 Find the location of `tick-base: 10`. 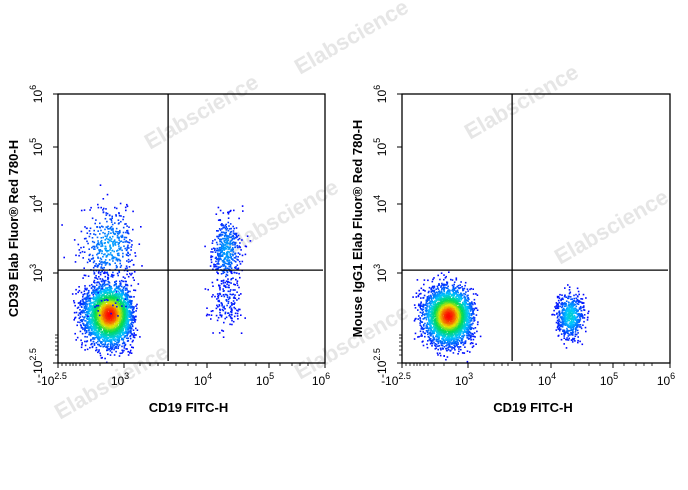

tick-base: 10 is located at coordinates (118, 381).